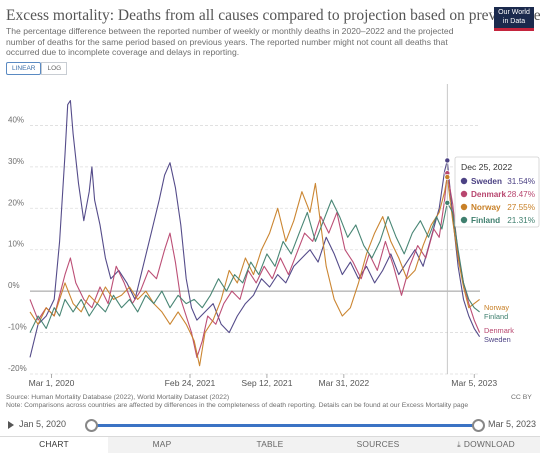 The width and height of the screenshot is (540, 453). What do you see at coordinates (486, 181) in the screenshot?
I see `tooltip-name: Sweden` at bounding box center [486, 181].